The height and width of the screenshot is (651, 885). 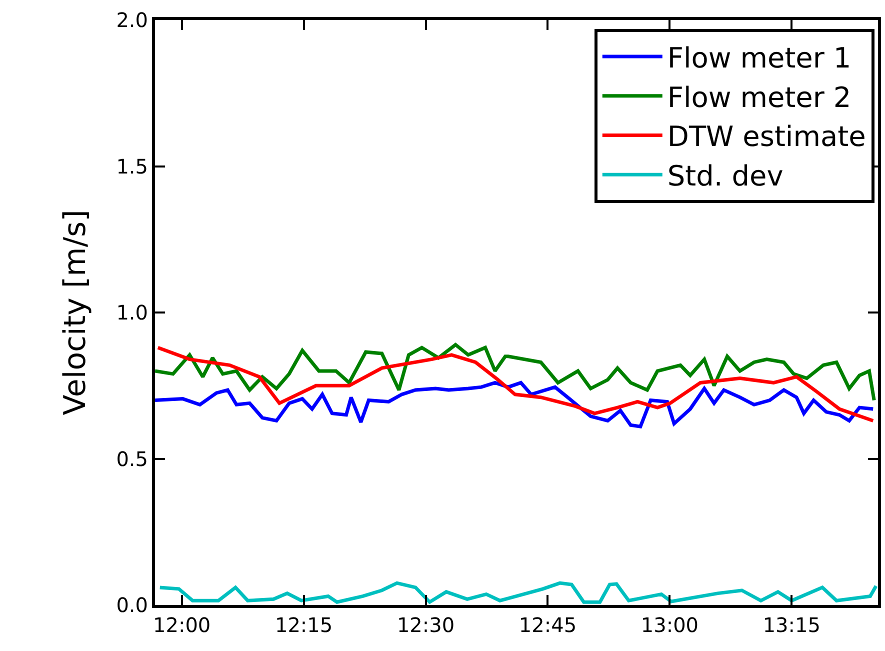 I want to click on x-tick-label: 13:00, so click(x=669, y=625).